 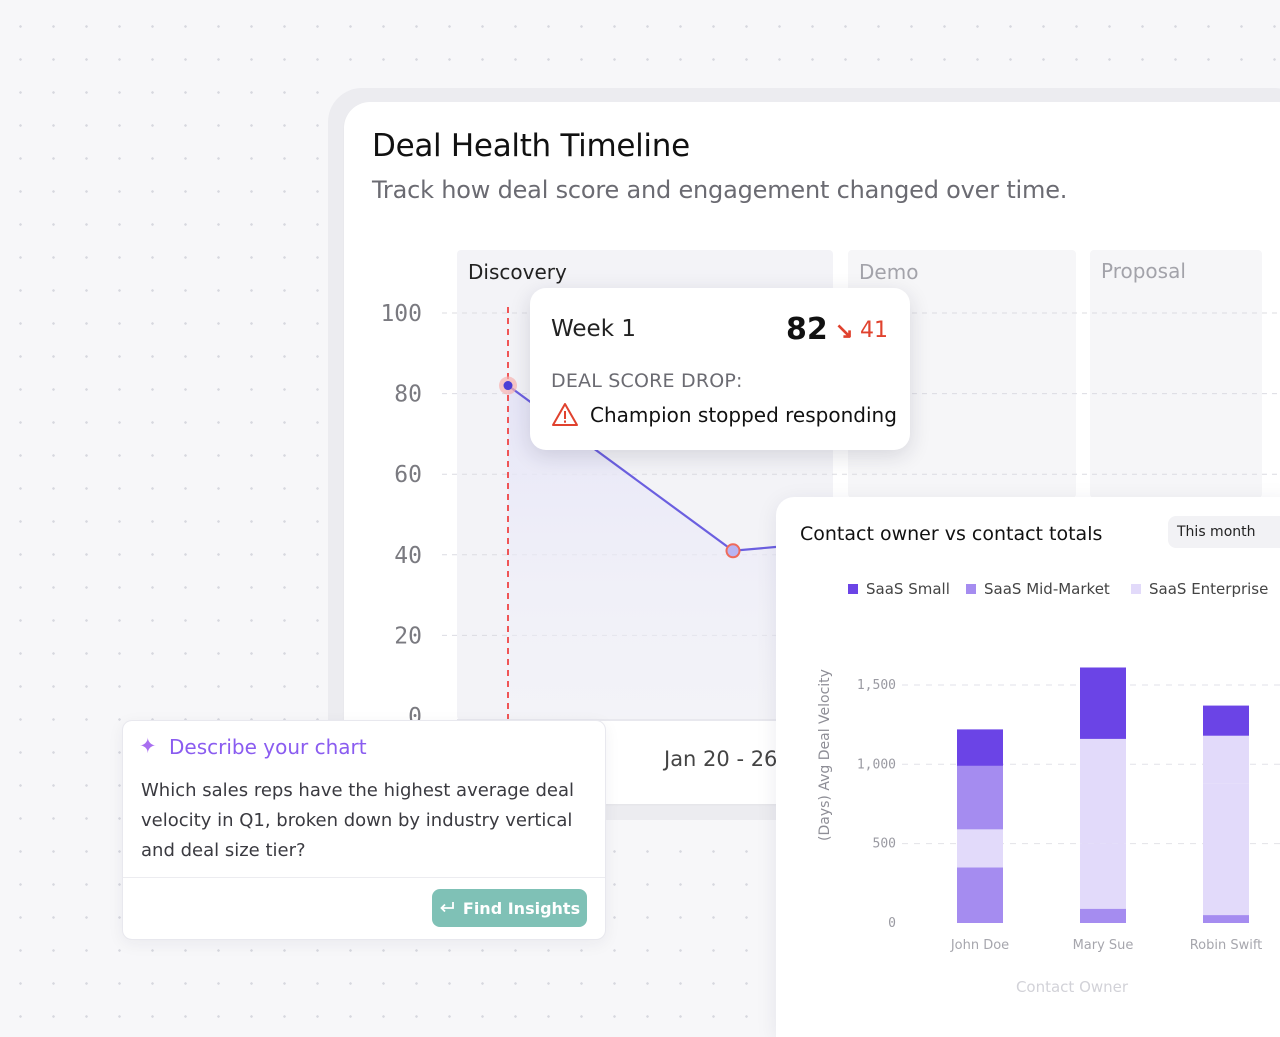 What do you see at coordinates (1143, 271) in the screenshot?
I see `stage-label-proposal: Proposal` at bounding box center [1143, 271].